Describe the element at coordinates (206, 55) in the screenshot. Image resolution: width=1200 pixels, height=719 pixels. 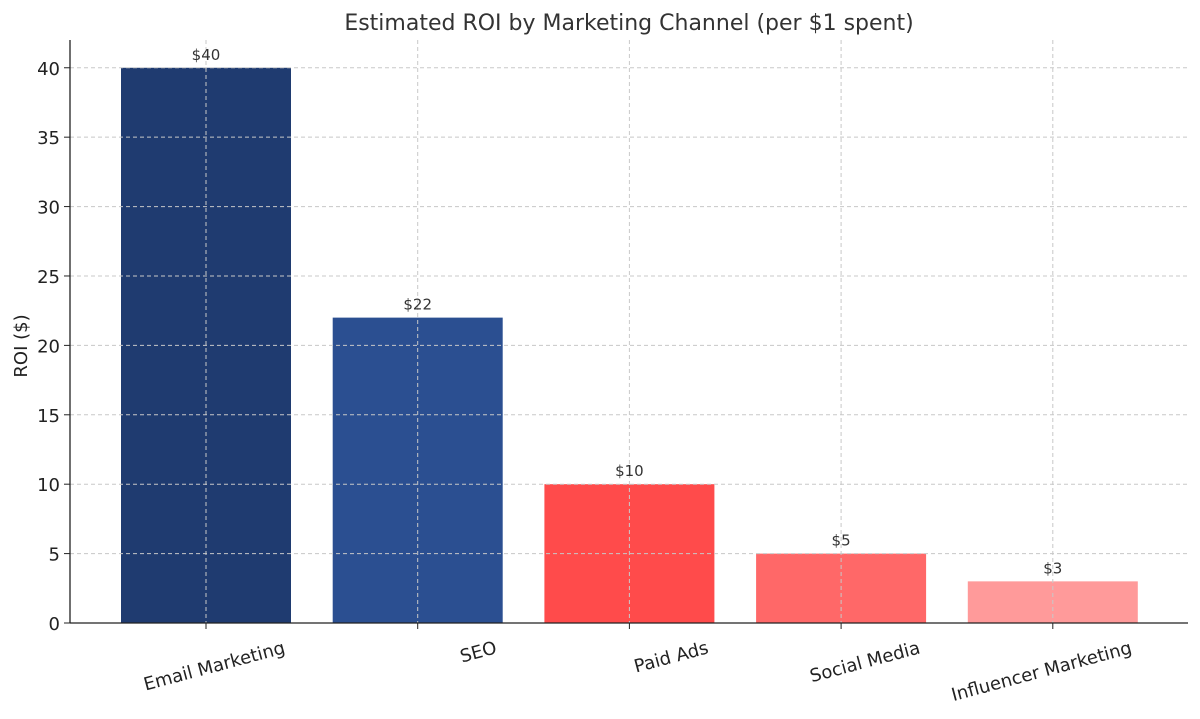
I see `data-label: $40` at that location.